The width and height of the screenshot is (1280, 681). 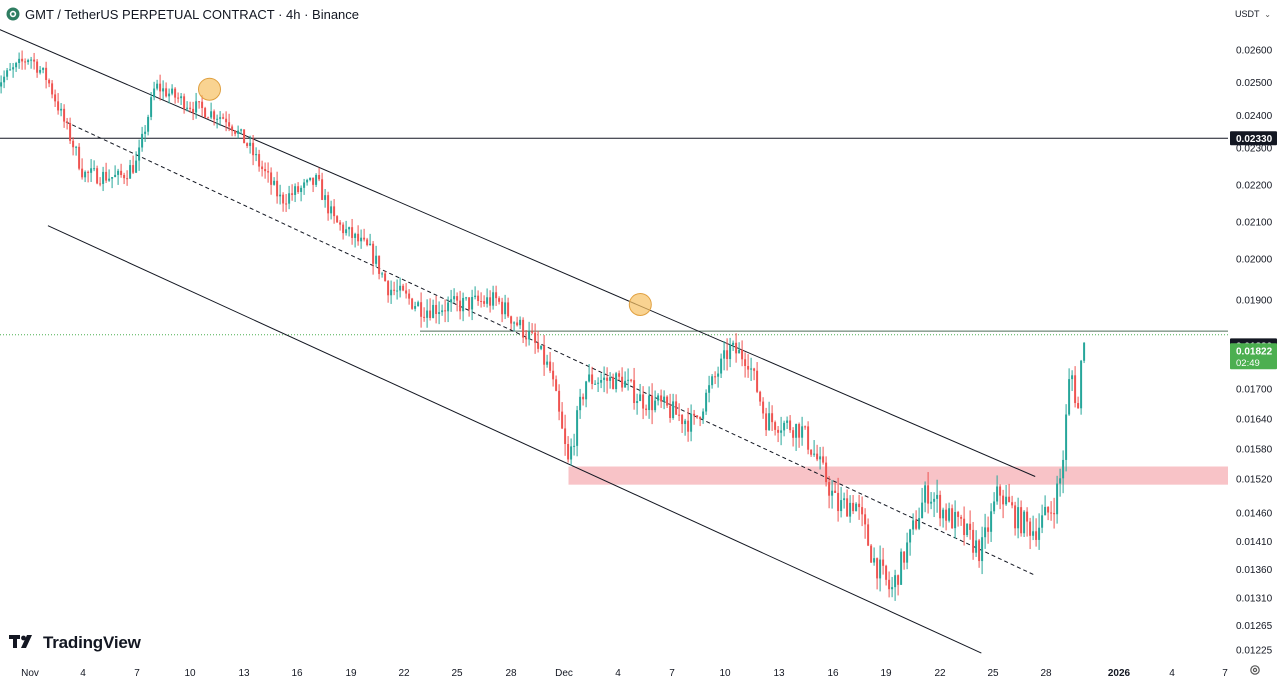 What do you see at coordinates (1253, 356) in the screenshot?
I see `current-price-tag` at bounding box center [1253, 356].